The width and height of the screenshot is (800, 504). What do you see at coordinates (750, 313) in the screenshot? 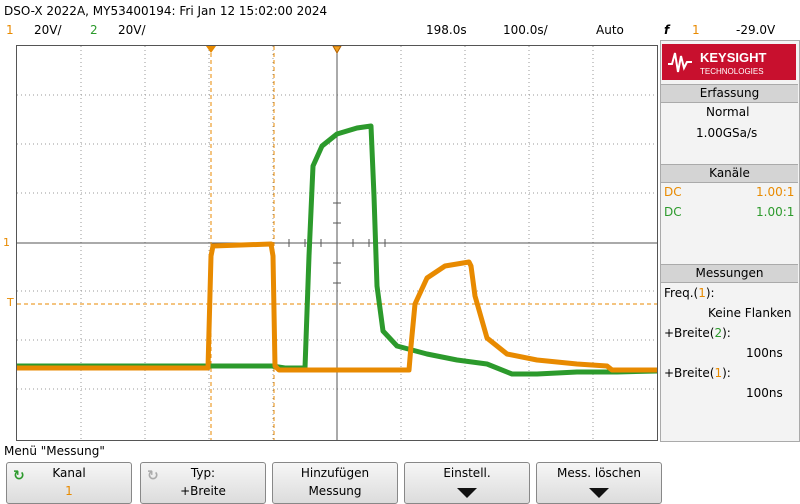
I see `measurement-1-value: Keine Flanken` at bounding box center [750, 313].